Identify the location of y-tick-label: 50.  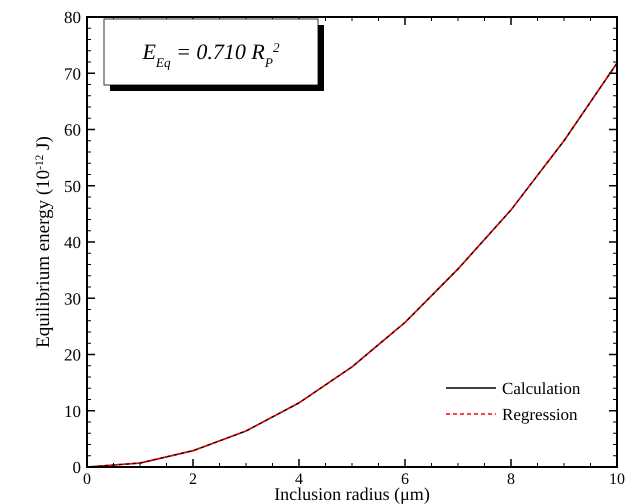
(72, 186).